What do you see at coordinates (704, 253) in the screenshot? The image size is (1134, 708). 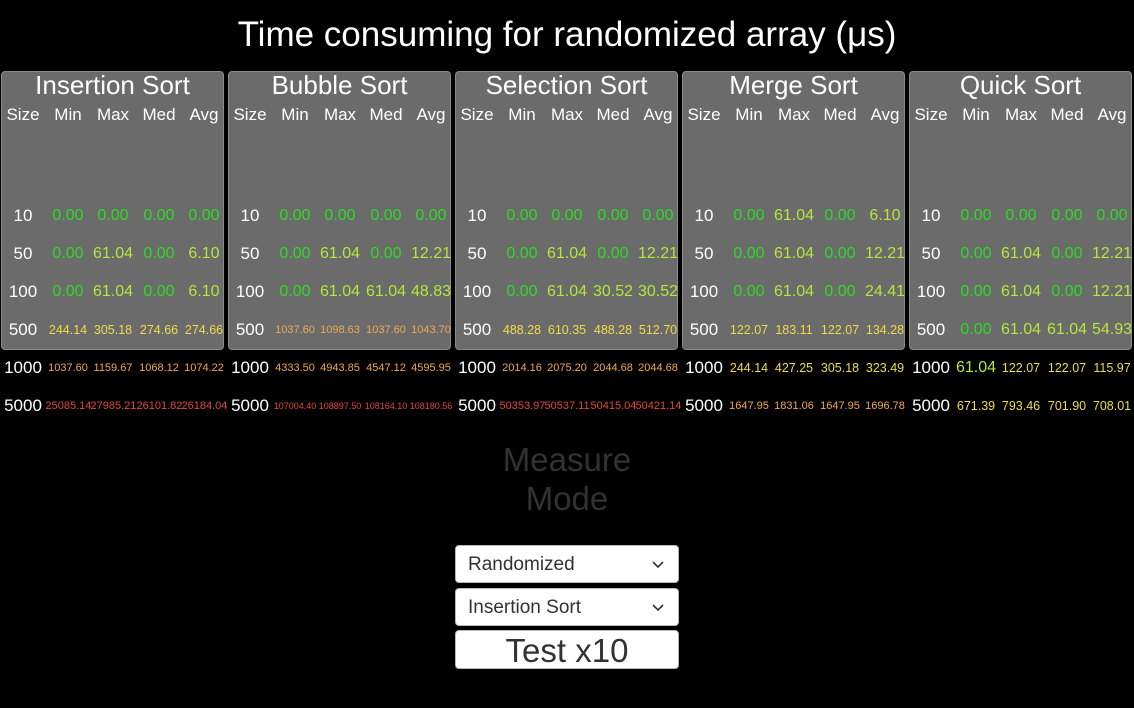 I see `size-cell: 50` at bounding box center [704, 253].